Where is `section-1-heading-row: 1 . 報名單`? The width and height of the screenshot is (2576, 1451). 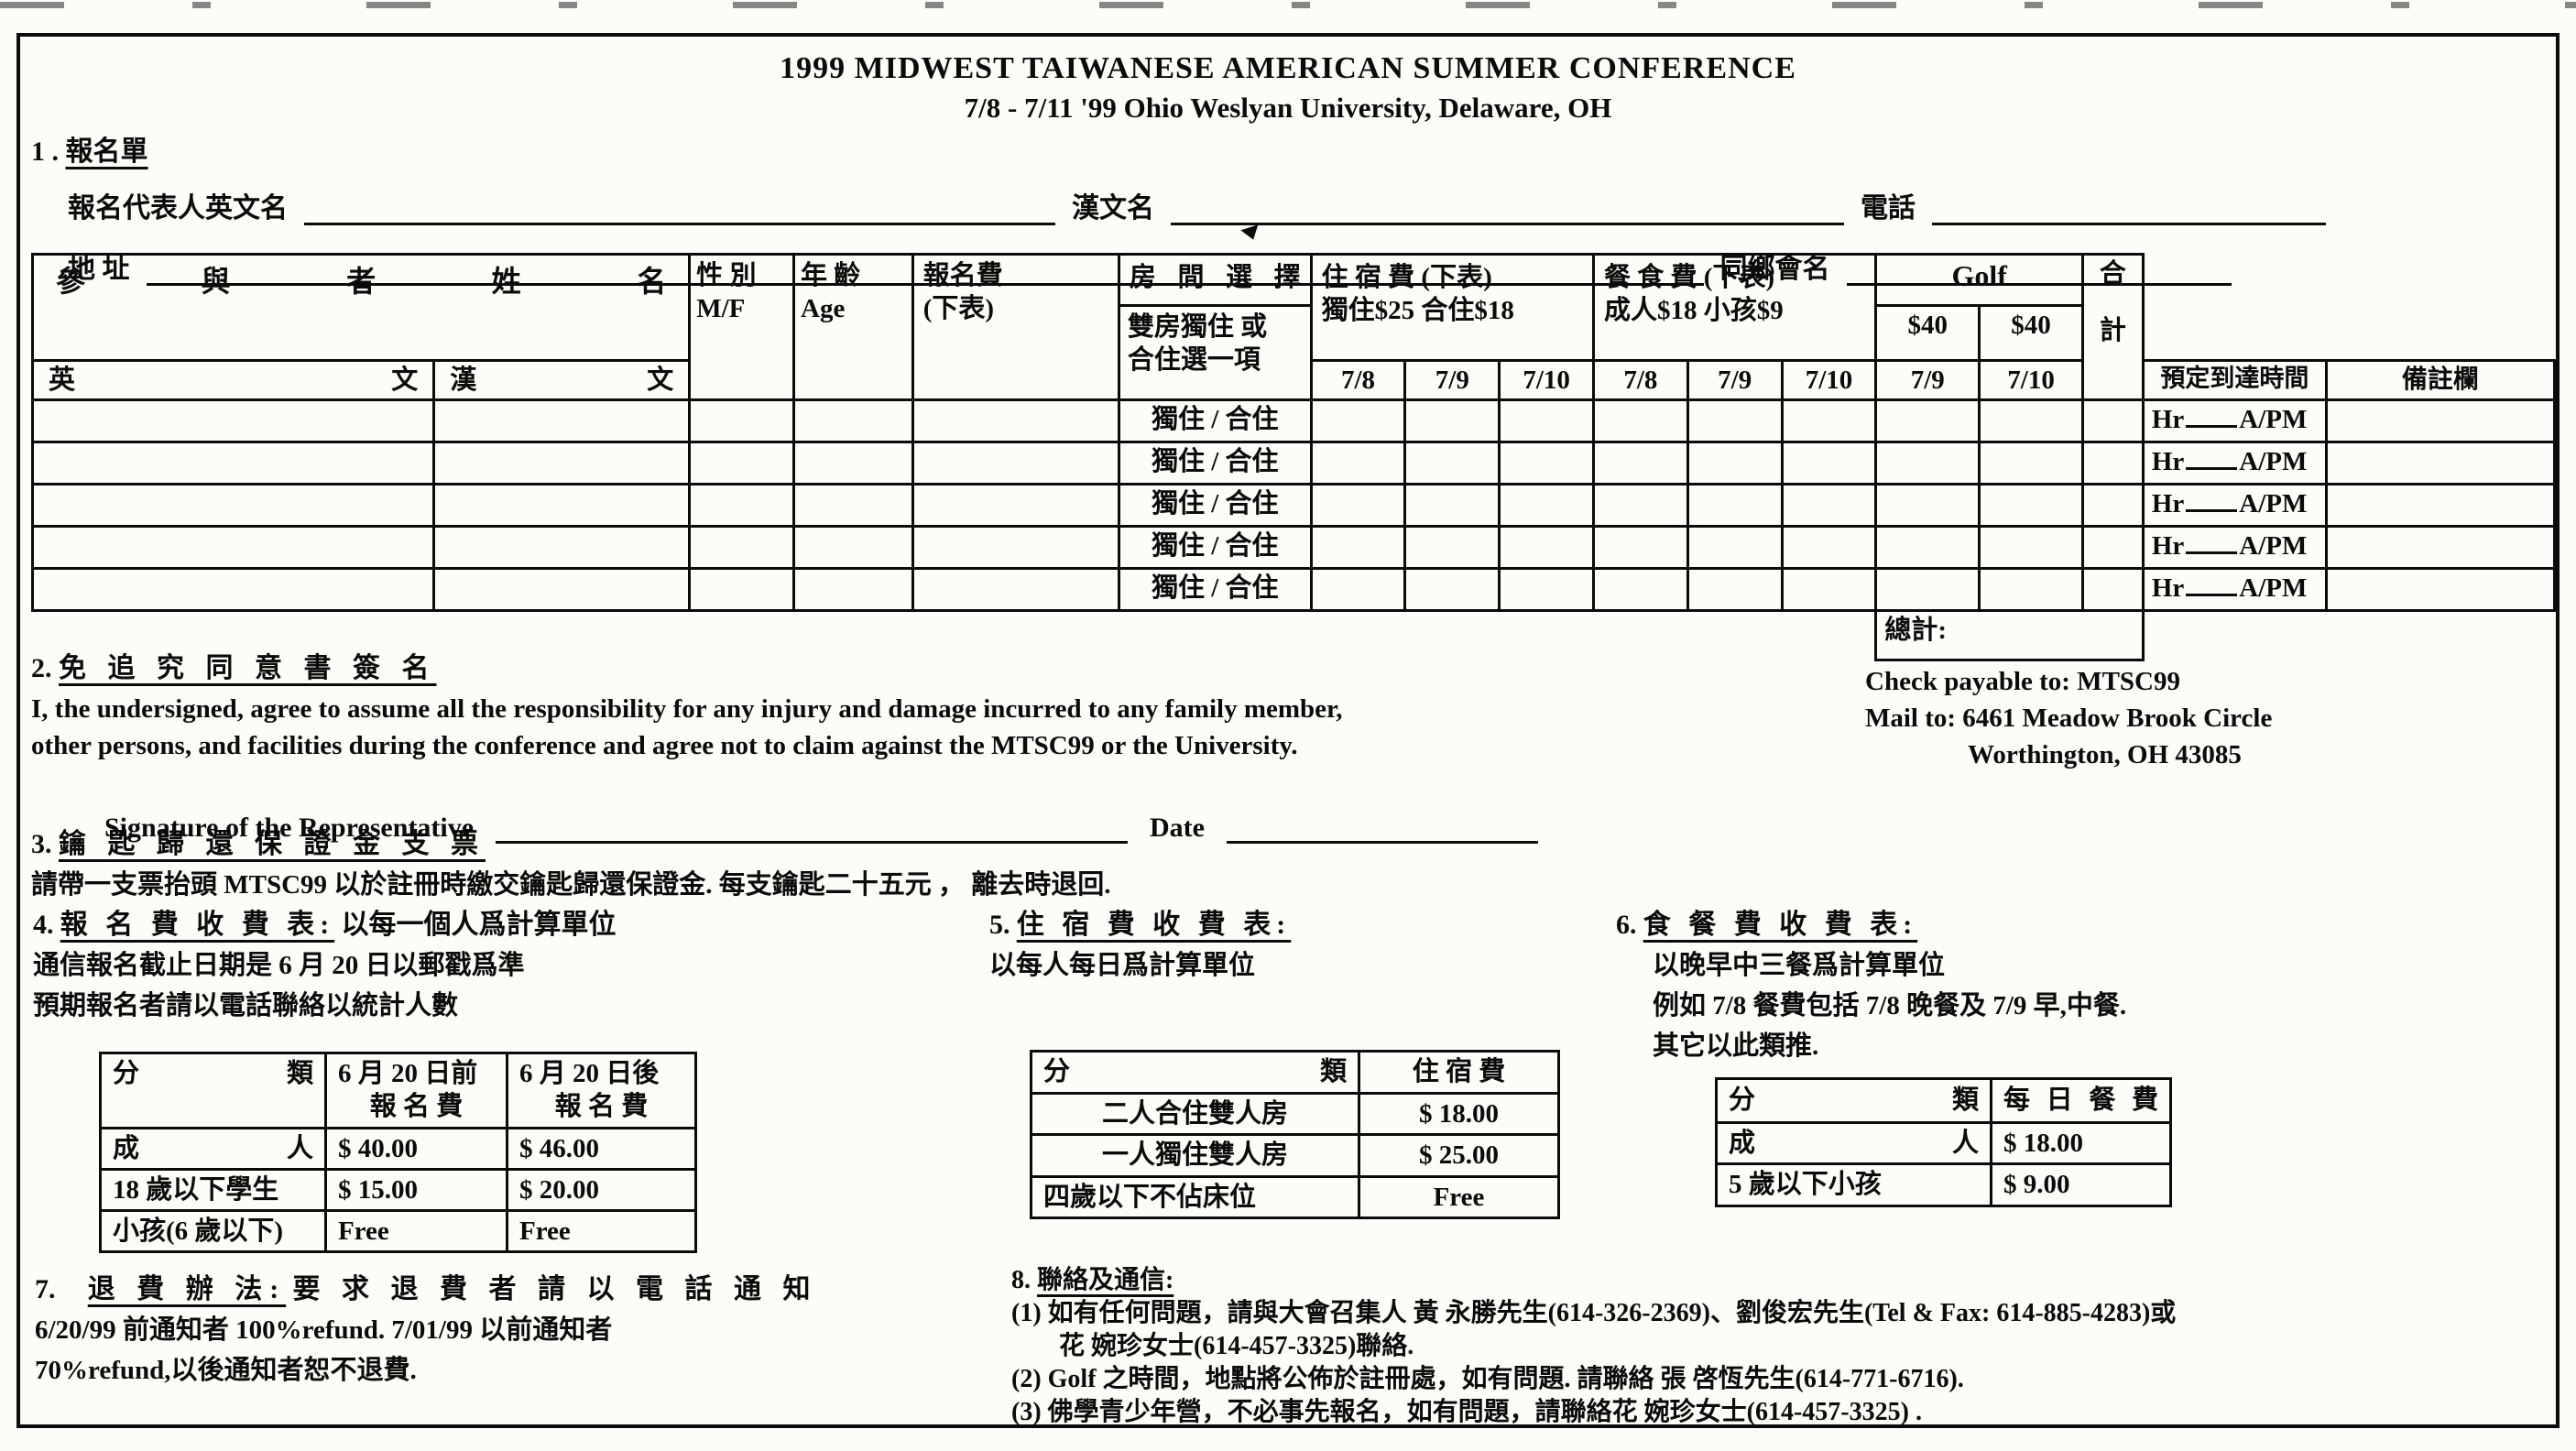 section-1-heading-row: 1 . 報名單 is located at coordinates (1282, 148).